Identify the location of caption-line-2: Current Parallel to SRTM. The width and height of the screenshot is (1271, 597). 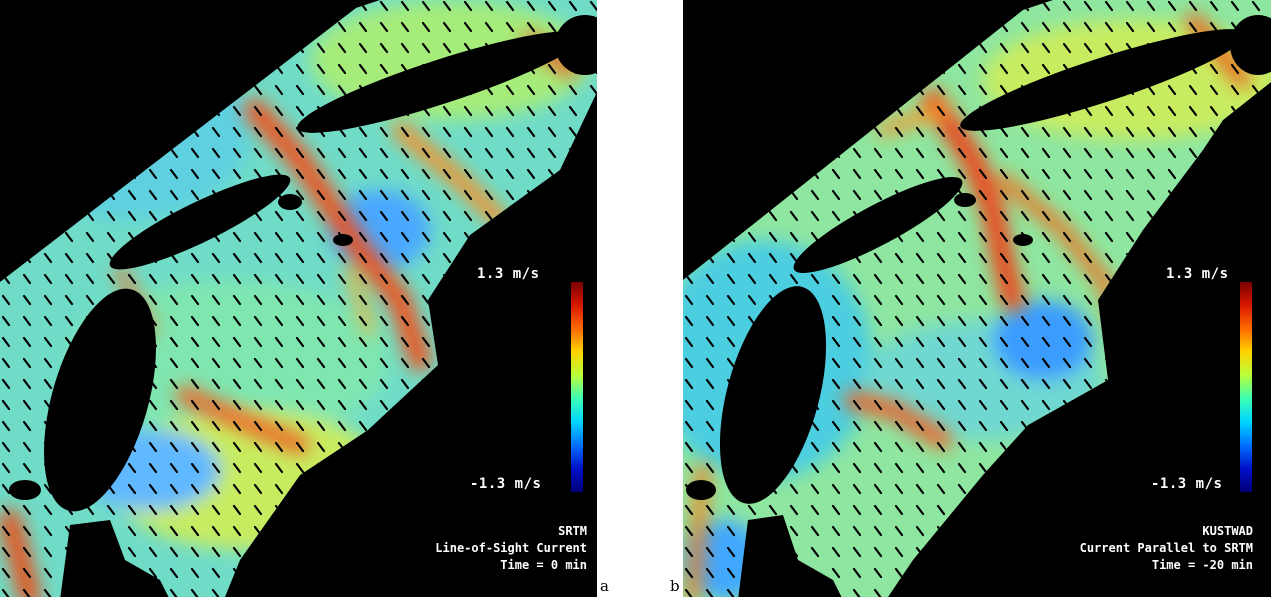
(1166, 548).